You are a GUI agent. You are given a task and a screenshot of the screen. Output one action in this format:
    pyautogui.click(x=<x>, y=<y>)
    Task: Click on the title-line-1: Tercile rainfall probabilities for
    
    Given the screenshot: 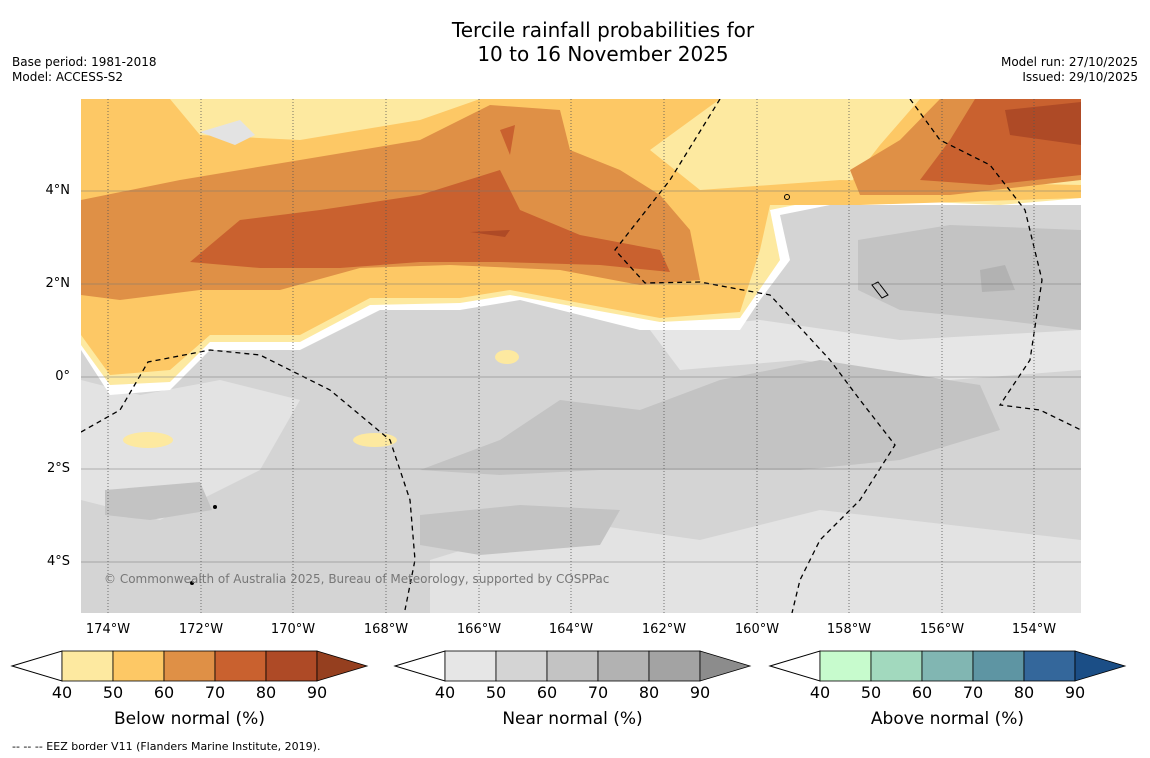 What is the action you would take?
    pyautogui.click(x=603, y=30)
    